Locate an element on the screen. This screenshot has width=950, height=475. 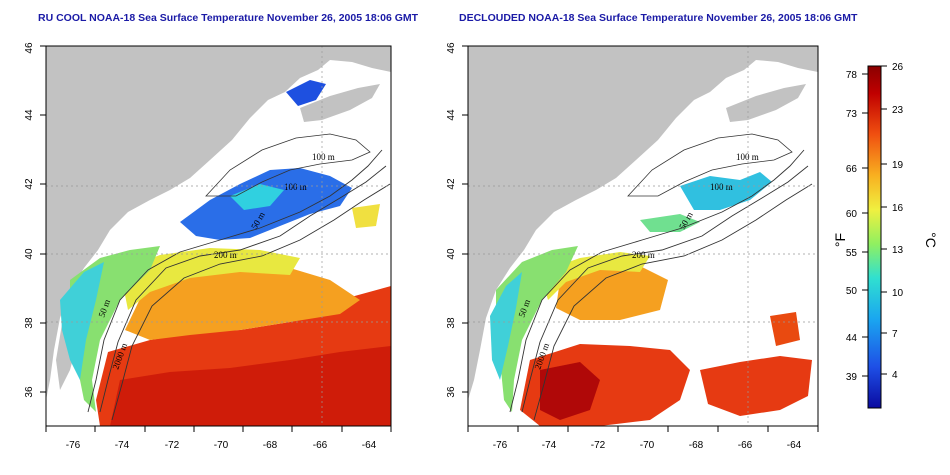
fahrenheit-tick: 73 is located at coordinates (852, 114).